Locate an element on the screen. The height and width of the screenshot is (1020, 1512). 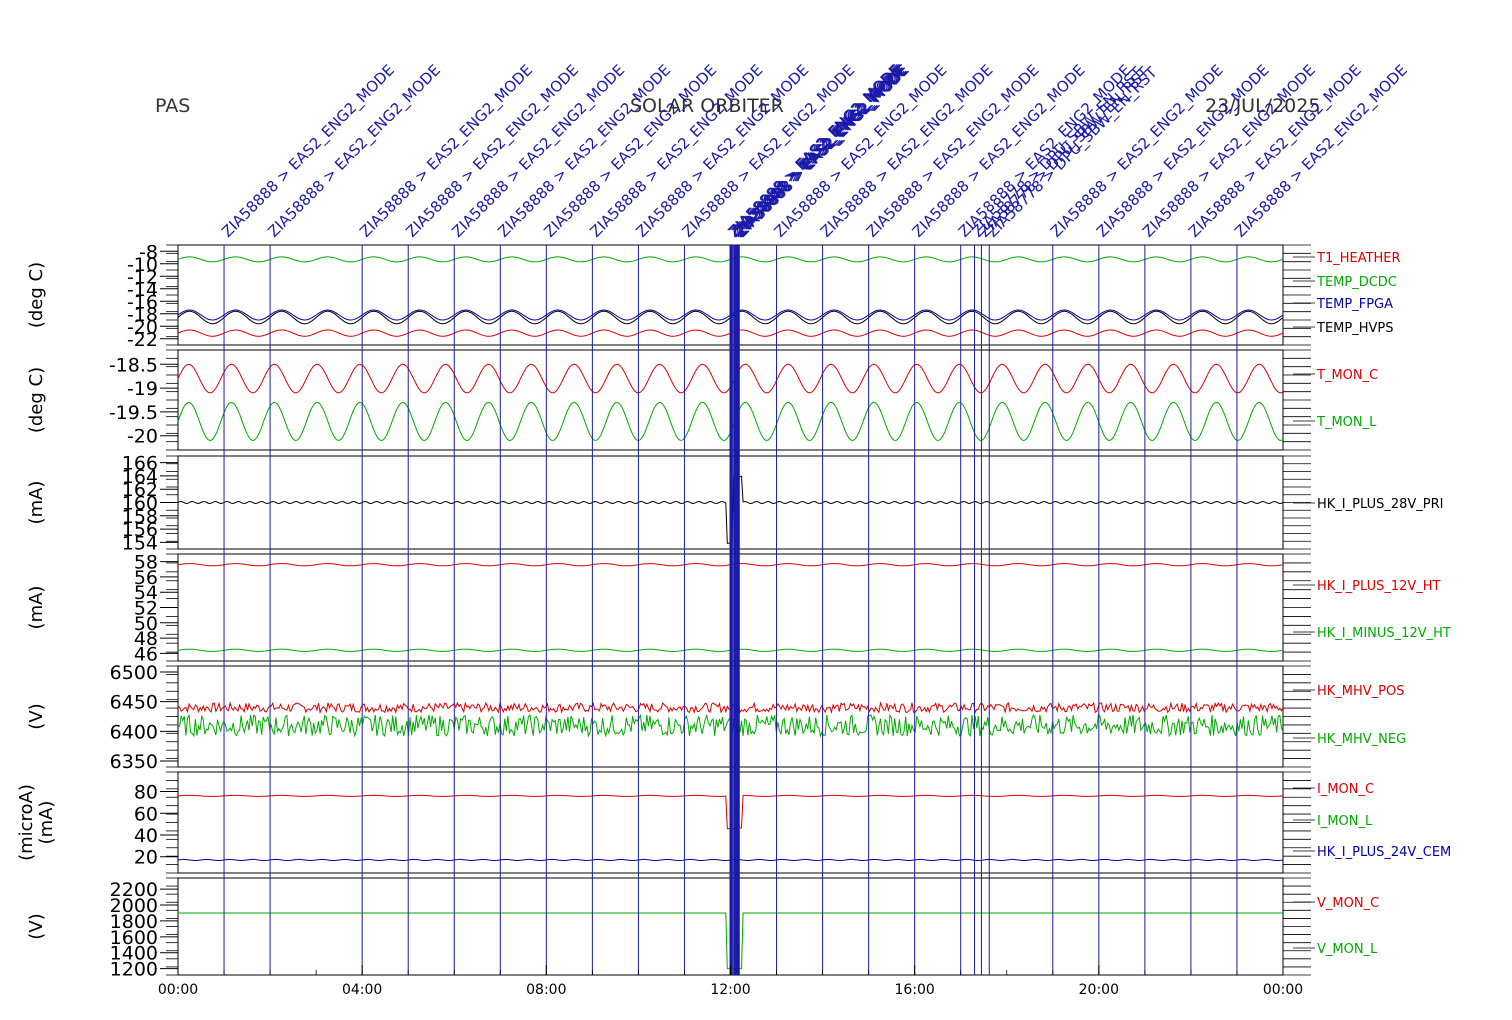
y-tick-label: 6350 is located at coordinates (134, 762).